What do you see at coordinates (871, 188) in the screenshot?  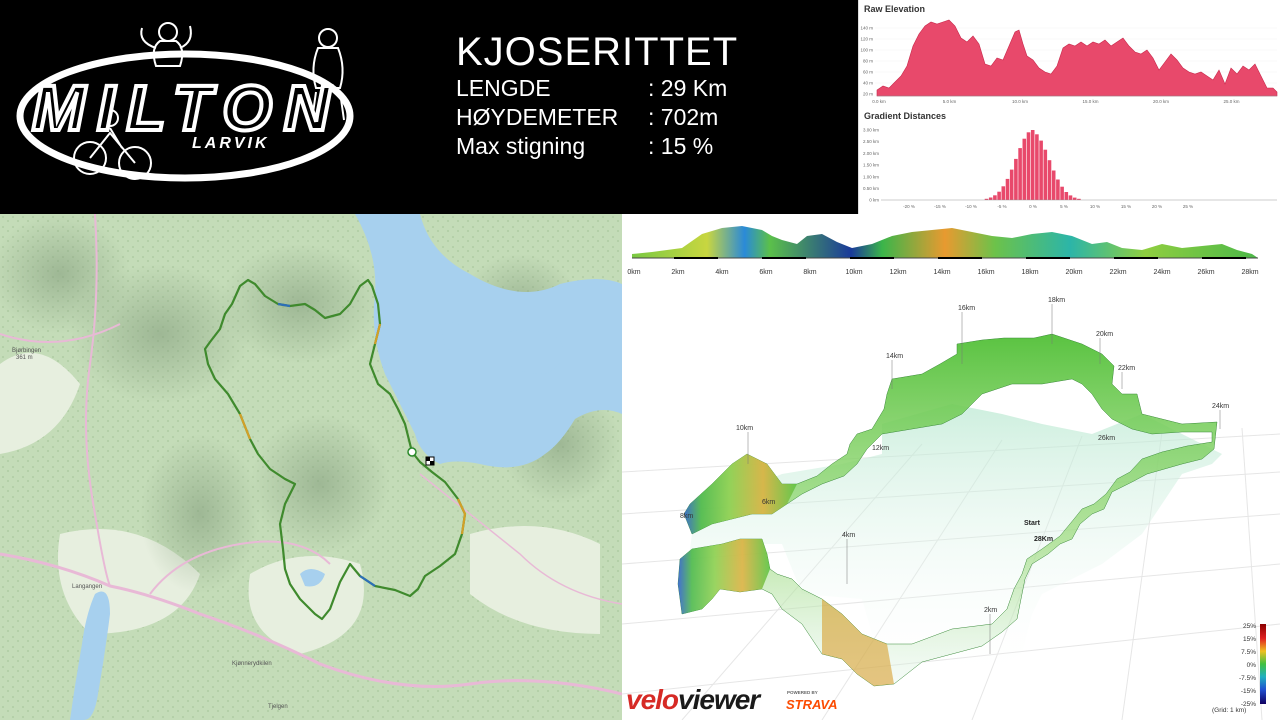 I see `y-tick-label: 0.50 km` at bounding box center [871, 188].